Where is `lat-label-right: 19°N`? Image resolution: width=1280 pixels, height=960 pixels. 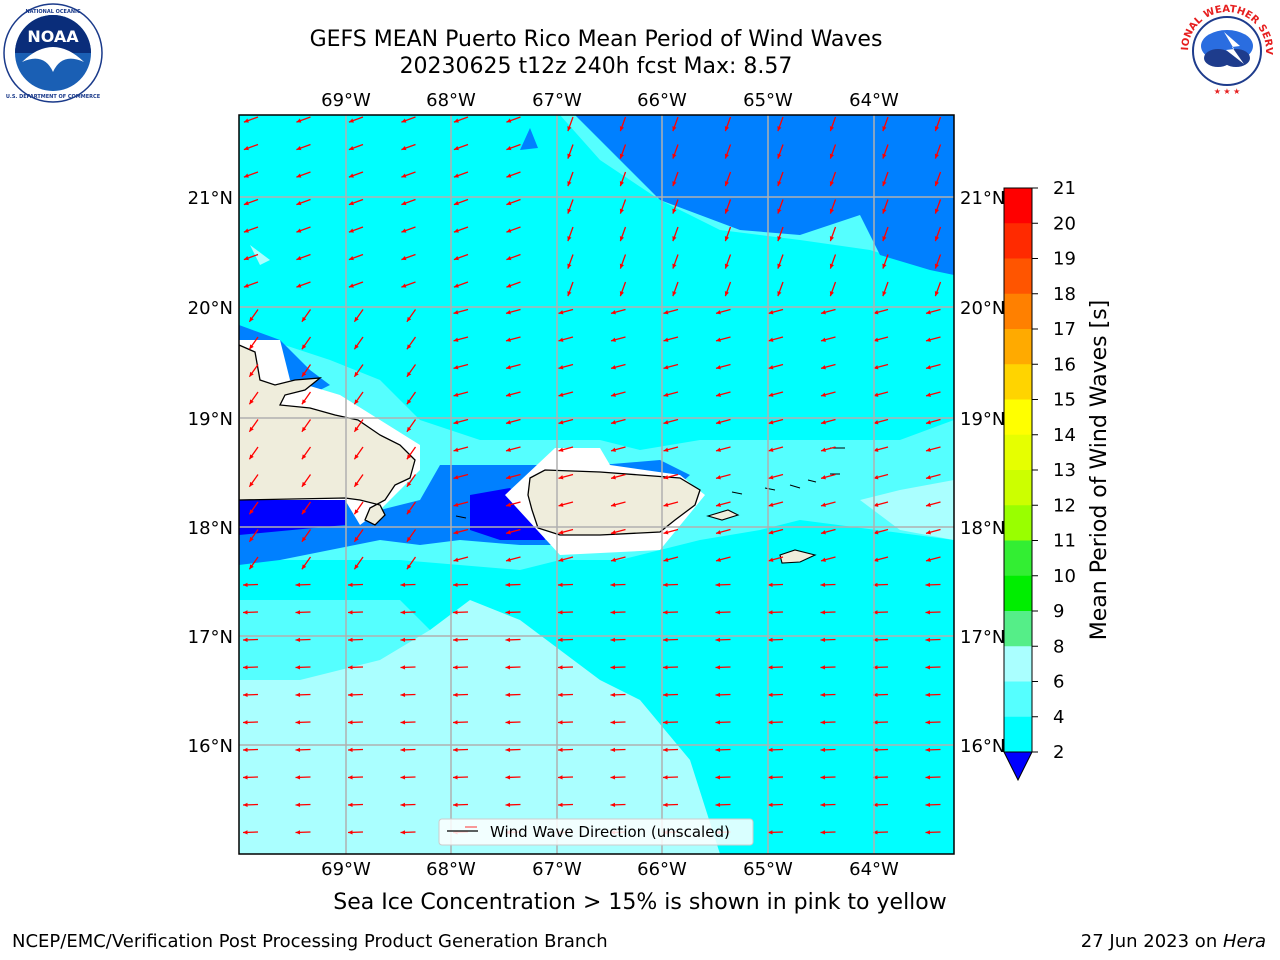
lat-label-right: 19°N is located at coordinates (982, 419).